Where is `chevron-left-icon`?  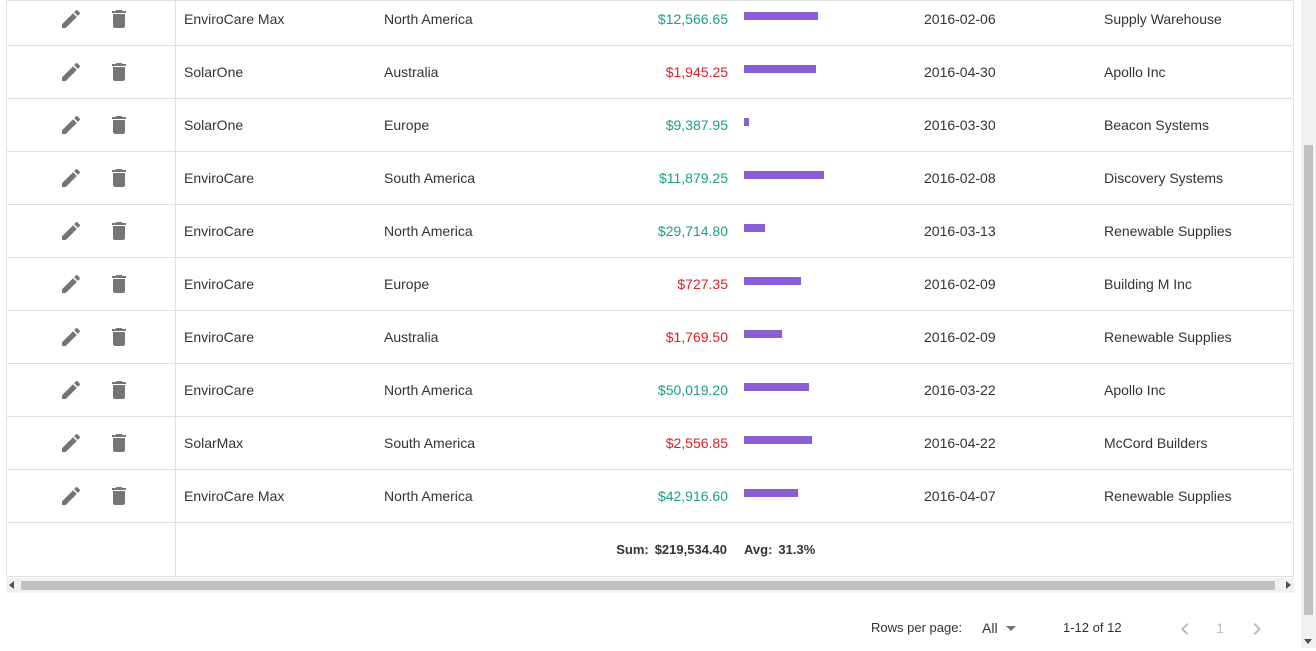 chevron-left-icon is located at coordinates (1185, 629).